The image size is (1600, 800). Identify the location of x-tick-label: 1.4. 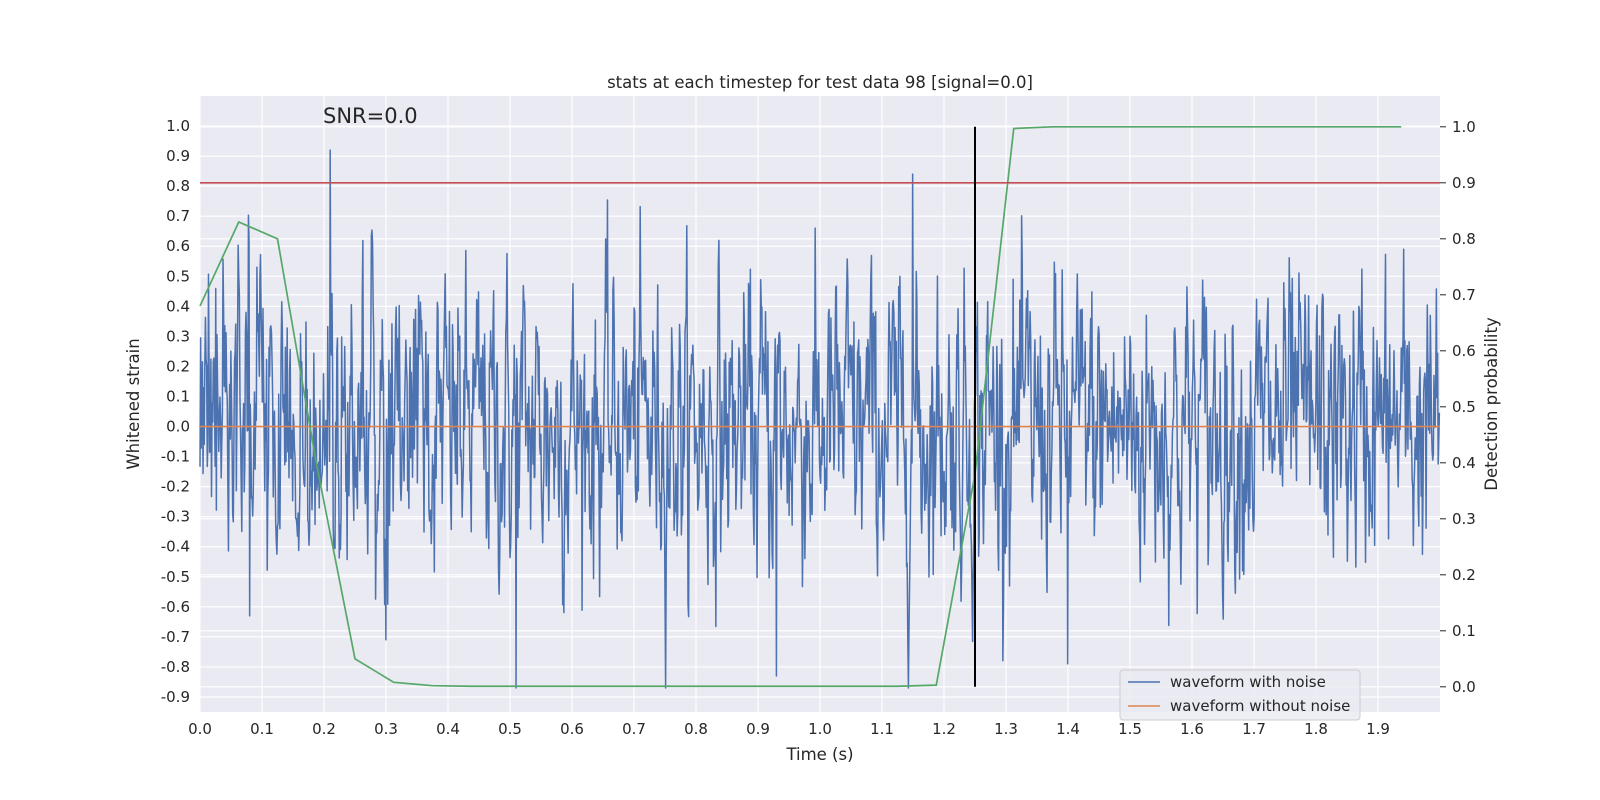
(1068, 729).